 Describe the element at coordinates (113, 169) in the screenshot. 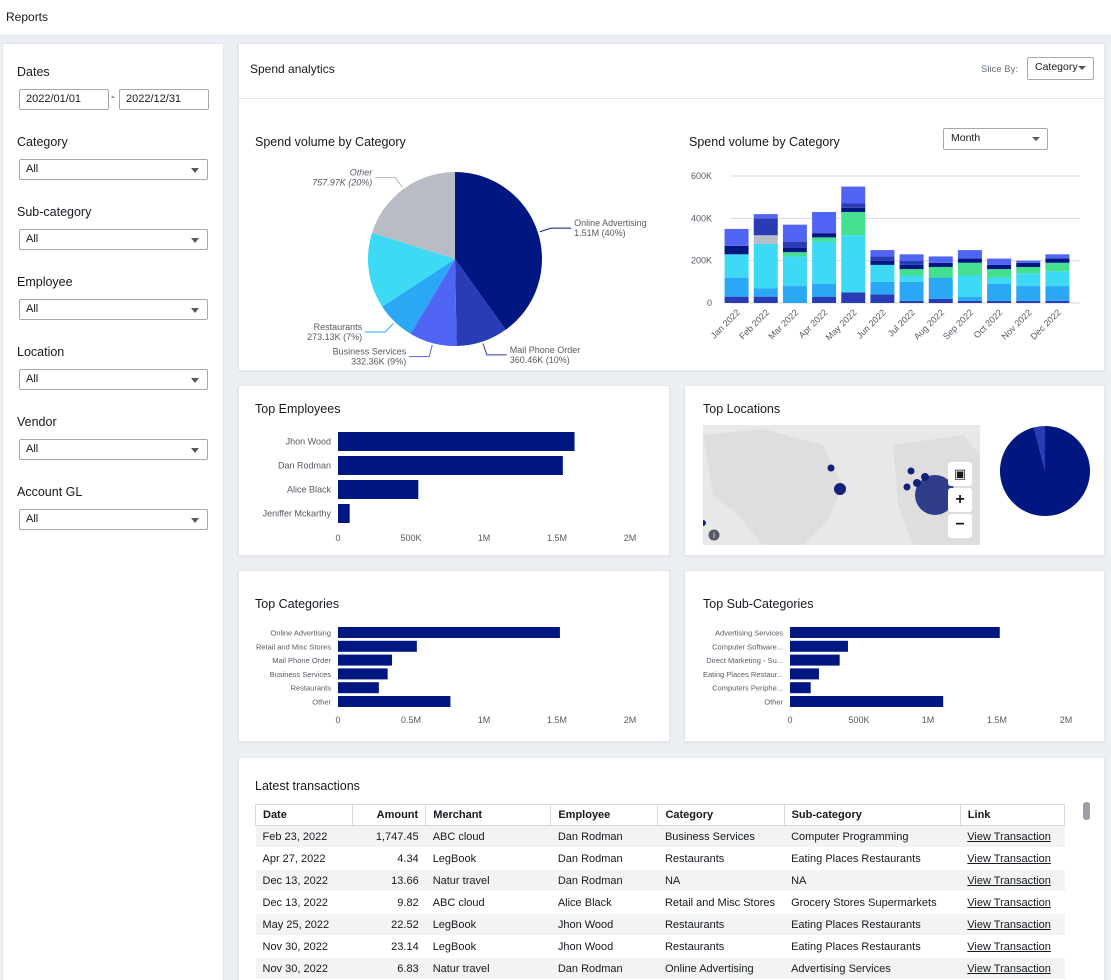

I see `filter-select-category: All` at that location.